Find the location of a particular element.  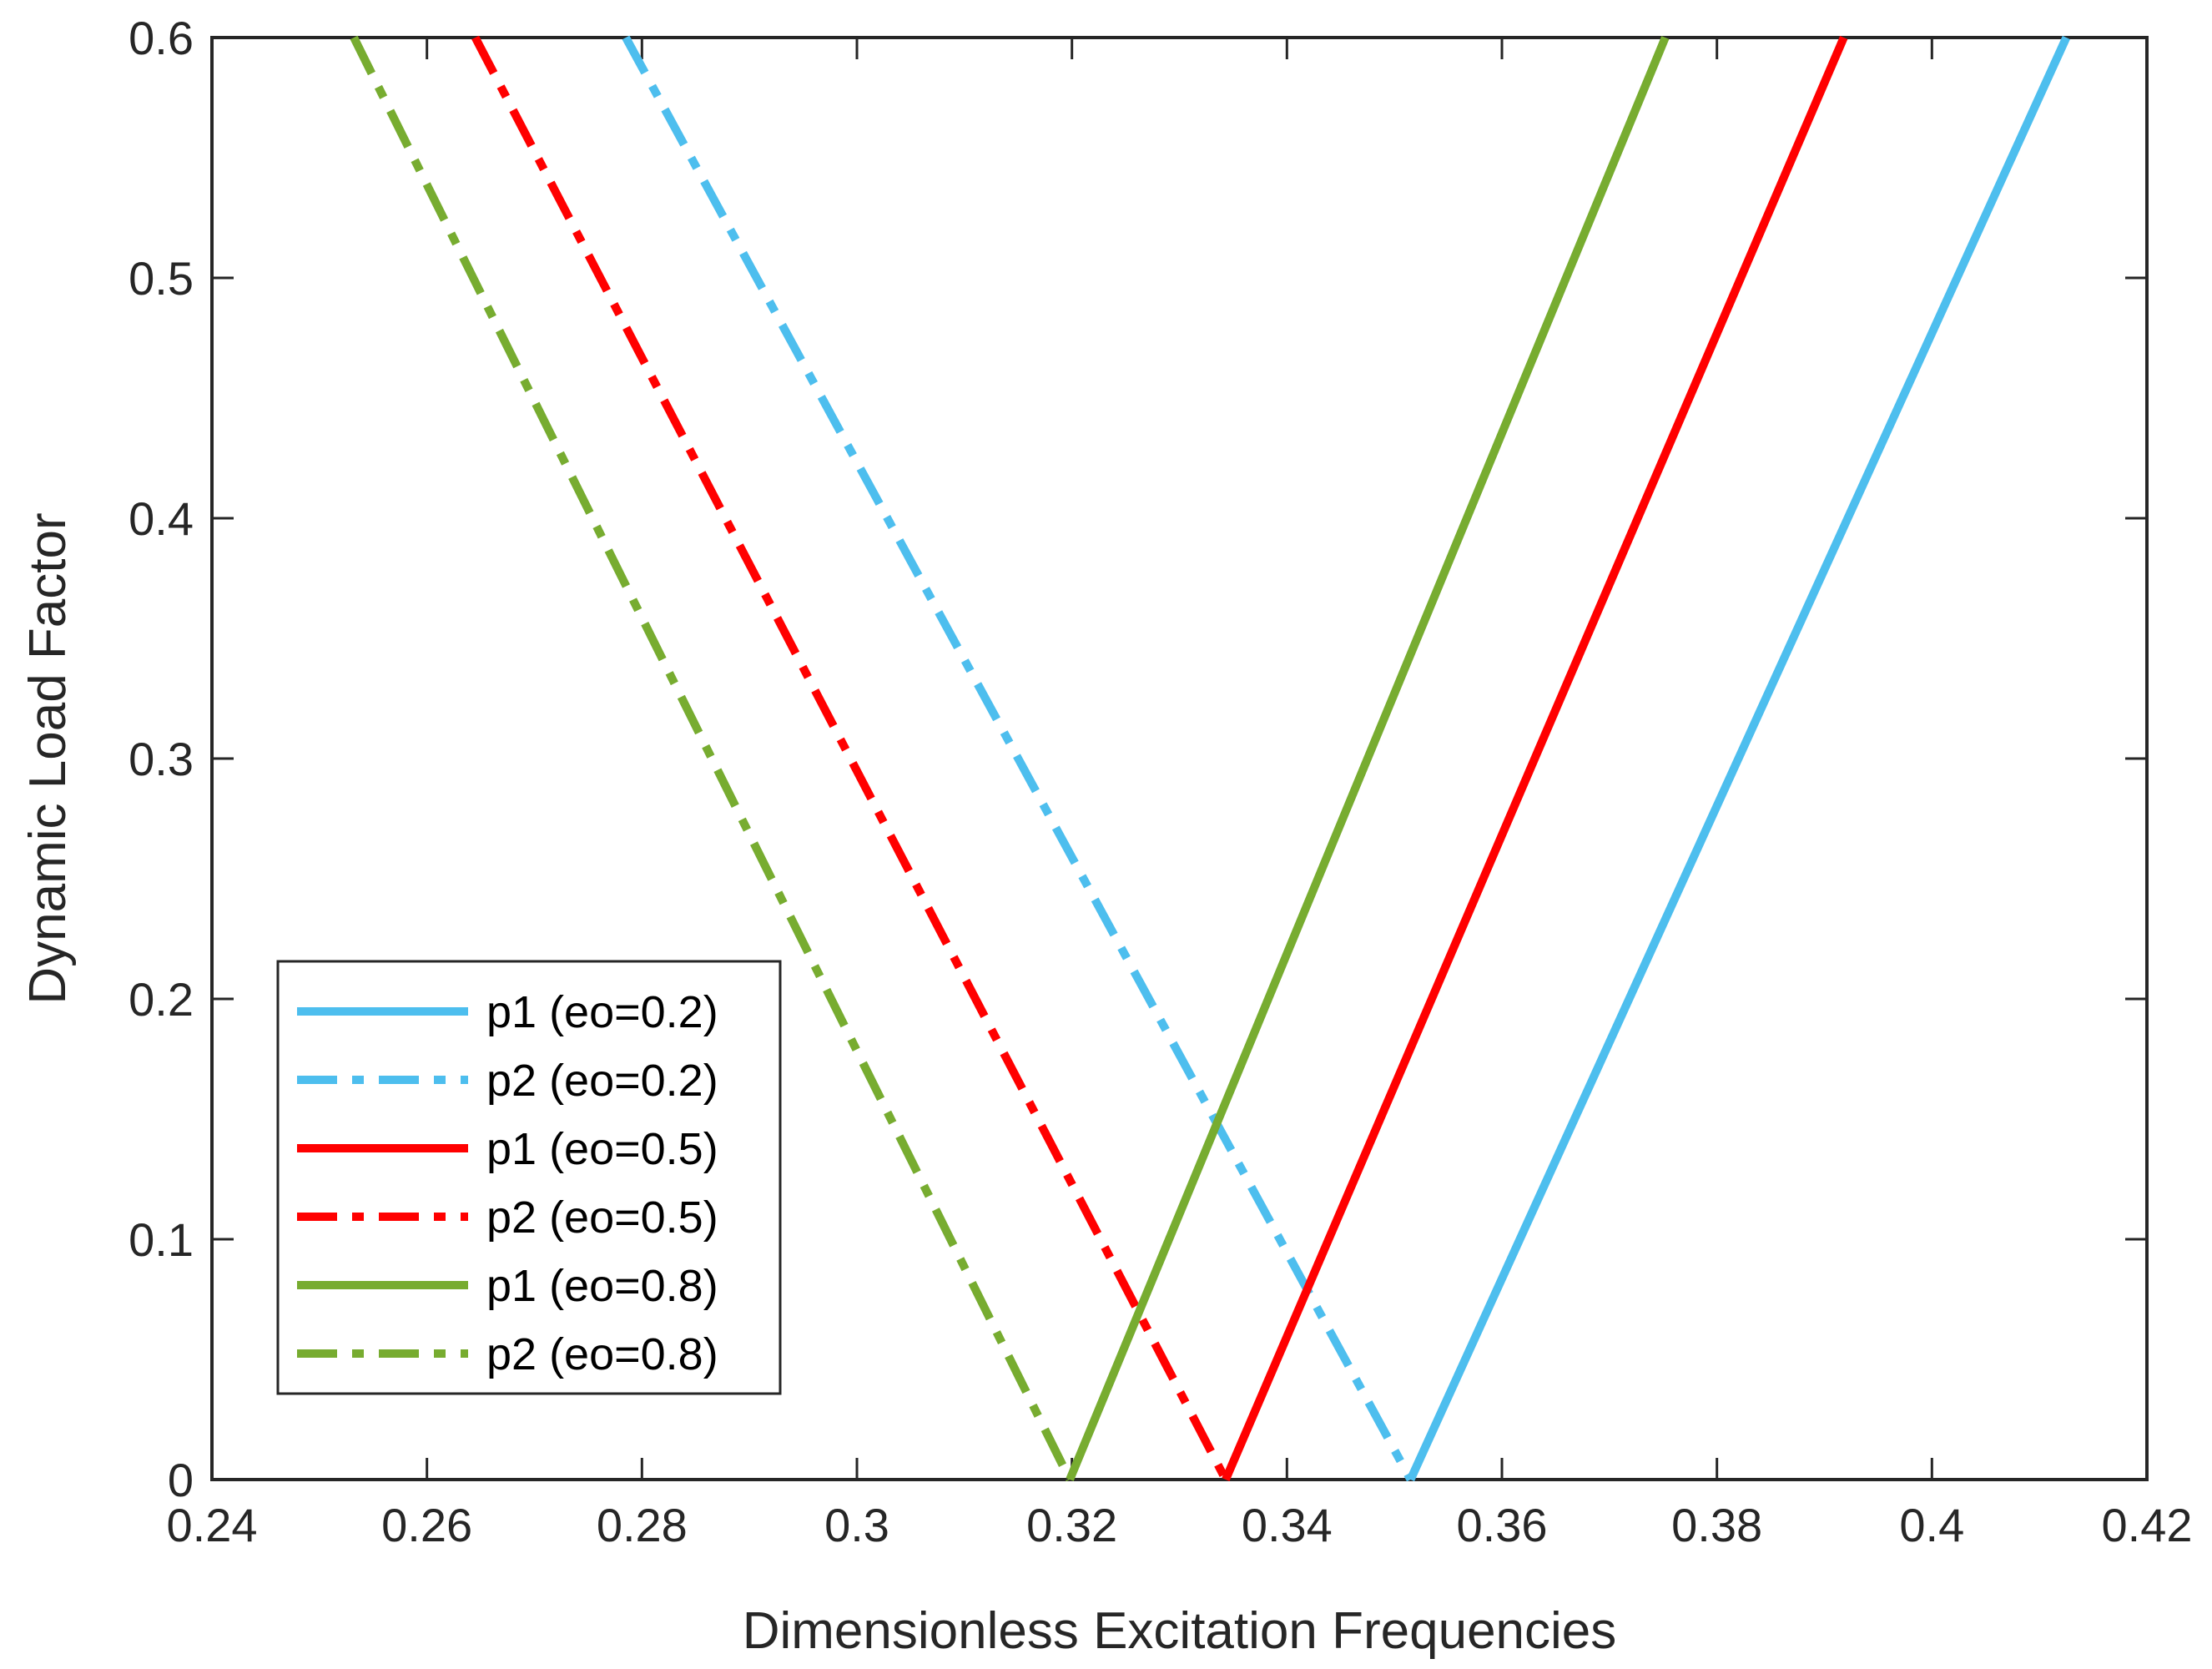

legend-label-4: p2 (eo=0.5) is located at coordinates (602, 1218).